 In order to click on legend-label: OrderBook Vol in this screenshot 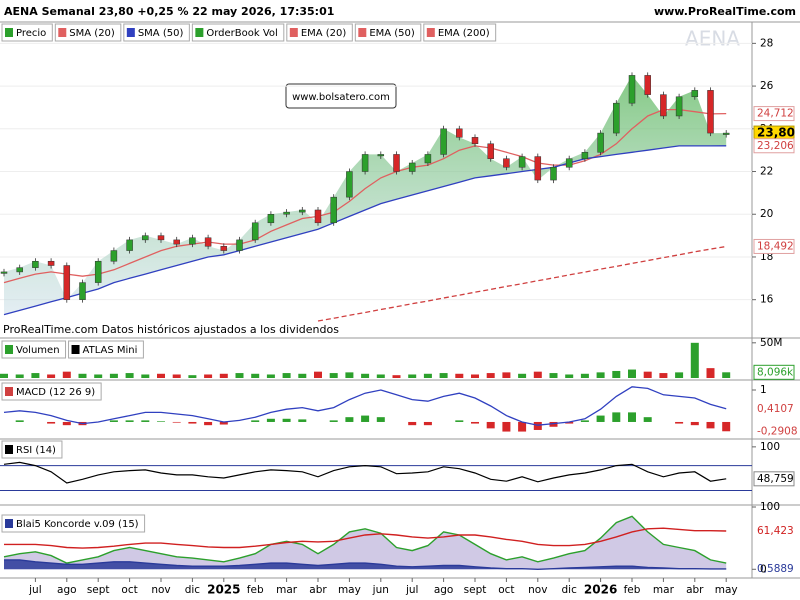, I will do `click(241, 33)`.